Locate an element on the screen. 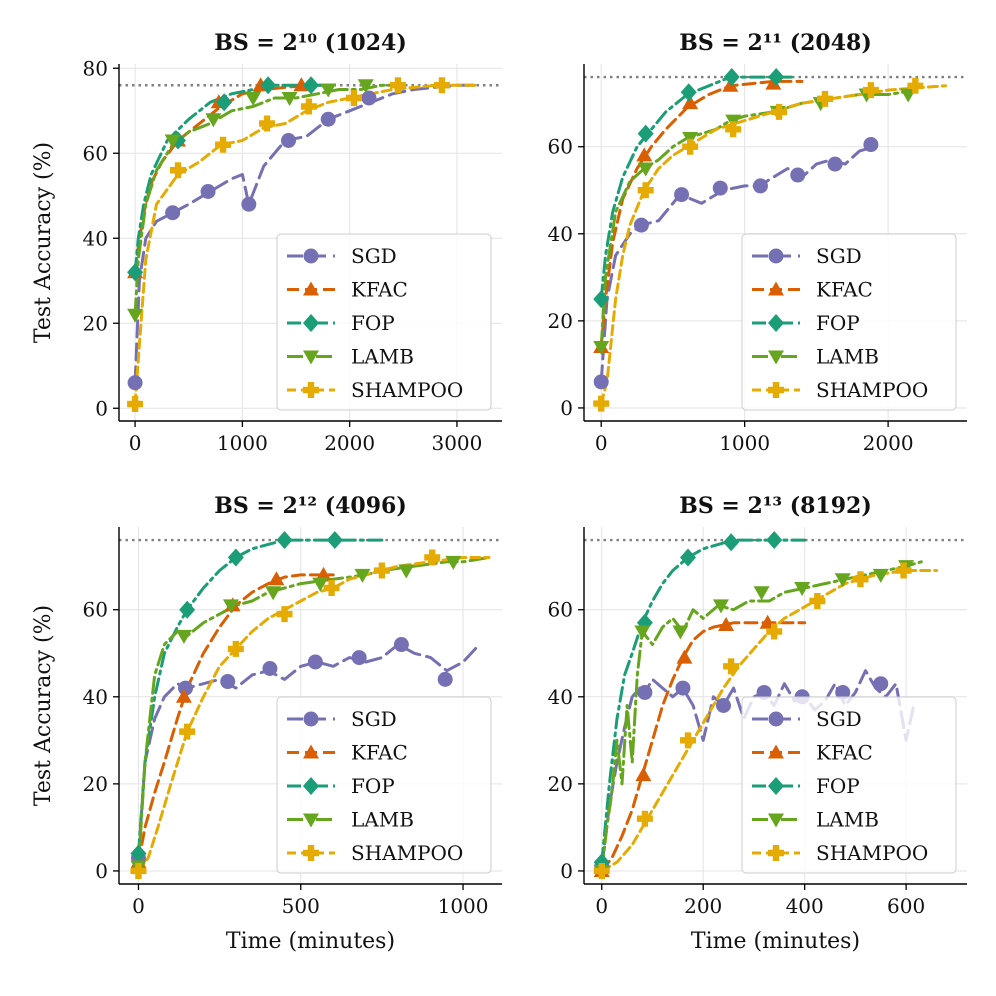 The height and width of the screenshot is (996, 996). legend-label: SGD is located at coordinates (839, 719).